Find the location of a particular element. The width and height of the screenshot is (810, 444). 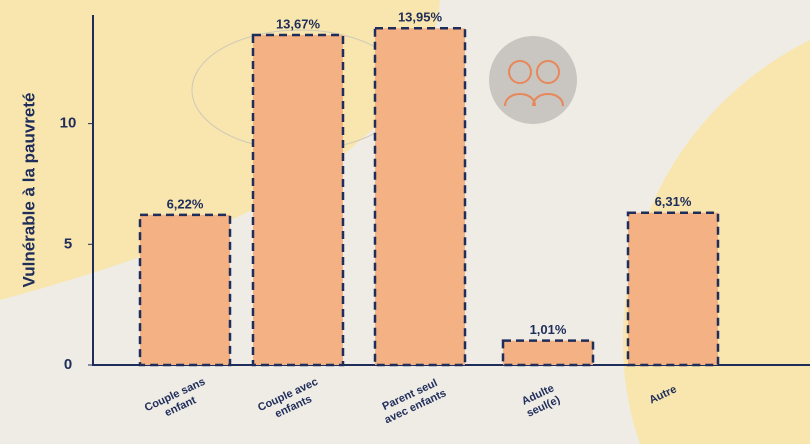

y-tick-label: 0 is located at coordinates (68, 364).